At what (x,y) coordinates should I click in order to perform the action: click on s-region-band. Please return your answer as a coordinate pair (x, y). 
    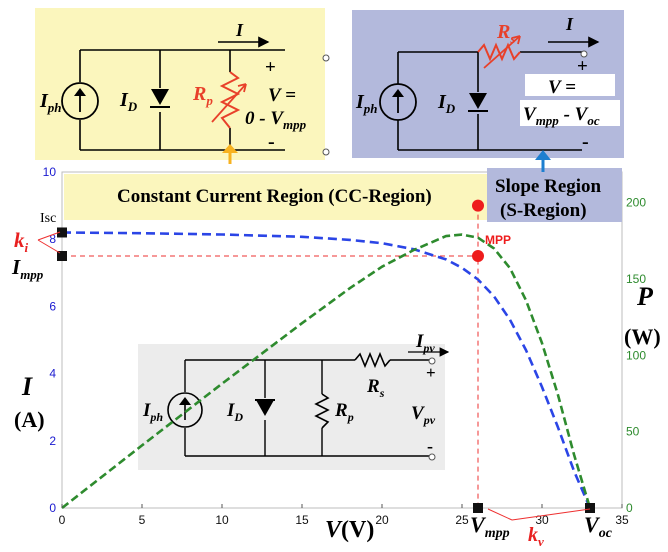
    Looking at the image, I should click on (554, 195).